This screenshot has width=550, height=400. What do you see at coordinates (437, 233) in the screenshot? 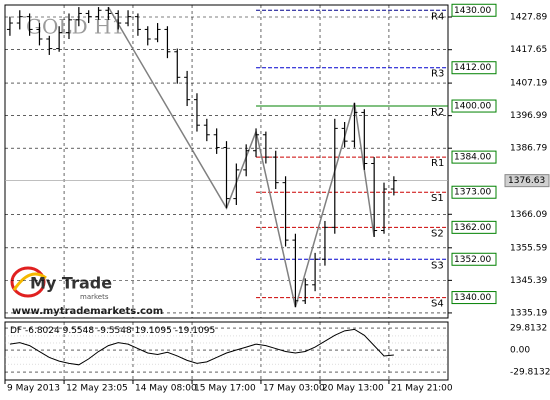
I see `level-name: S2` at bounding box center [437, 233].